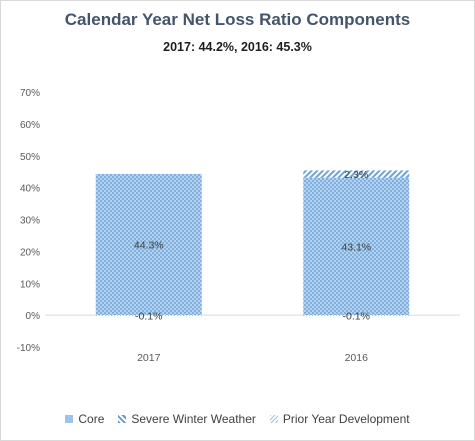  I want to click on data-label-severe-winter-weather-2016: 2.3%, so click(356, 175).